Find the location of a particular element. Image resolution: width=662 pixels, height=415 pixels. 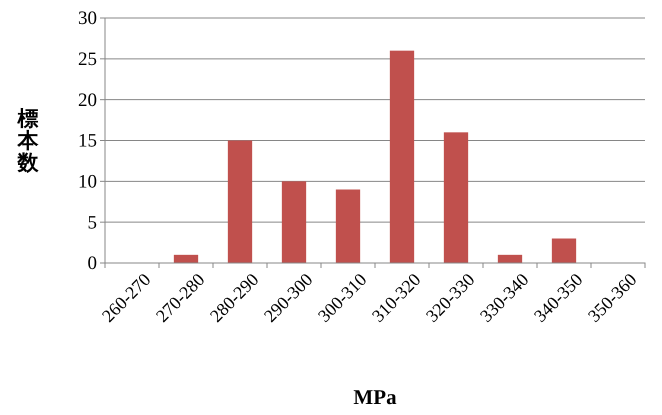

y-tick-label: 20 is located at coordinates (87, 100).